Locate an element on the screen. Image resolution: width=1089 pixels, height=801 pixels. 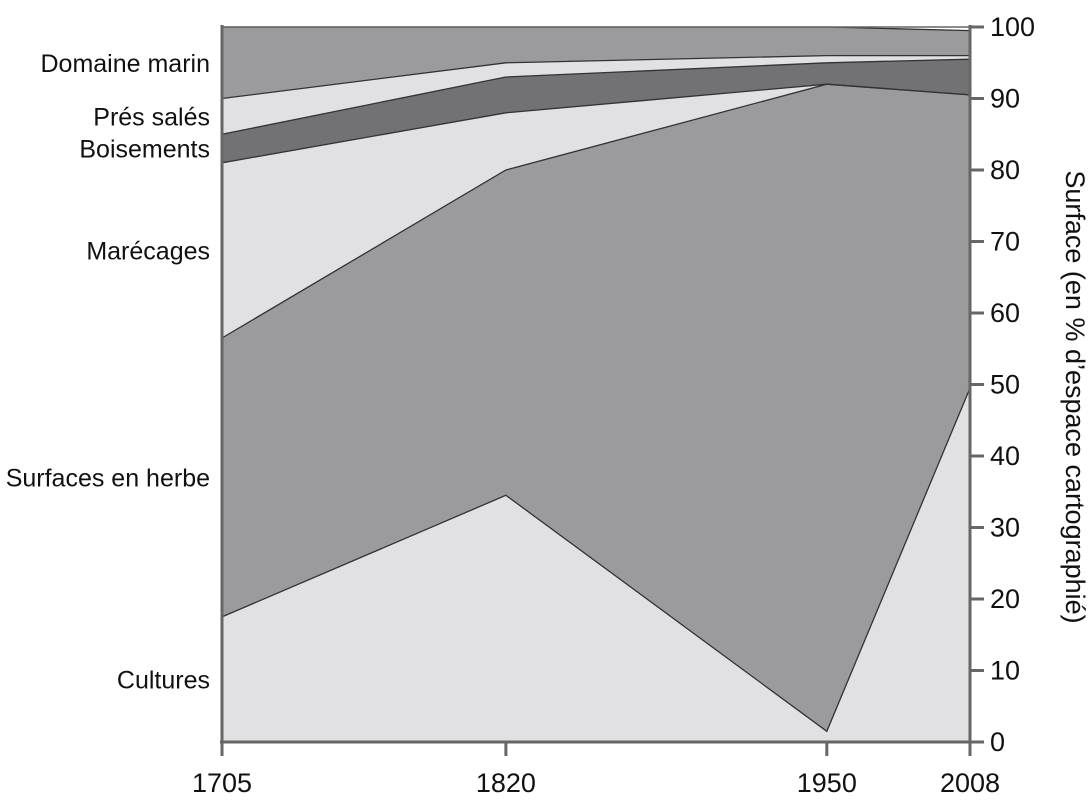
y-tick-label: 20 is located at coordinates (1005, 599).